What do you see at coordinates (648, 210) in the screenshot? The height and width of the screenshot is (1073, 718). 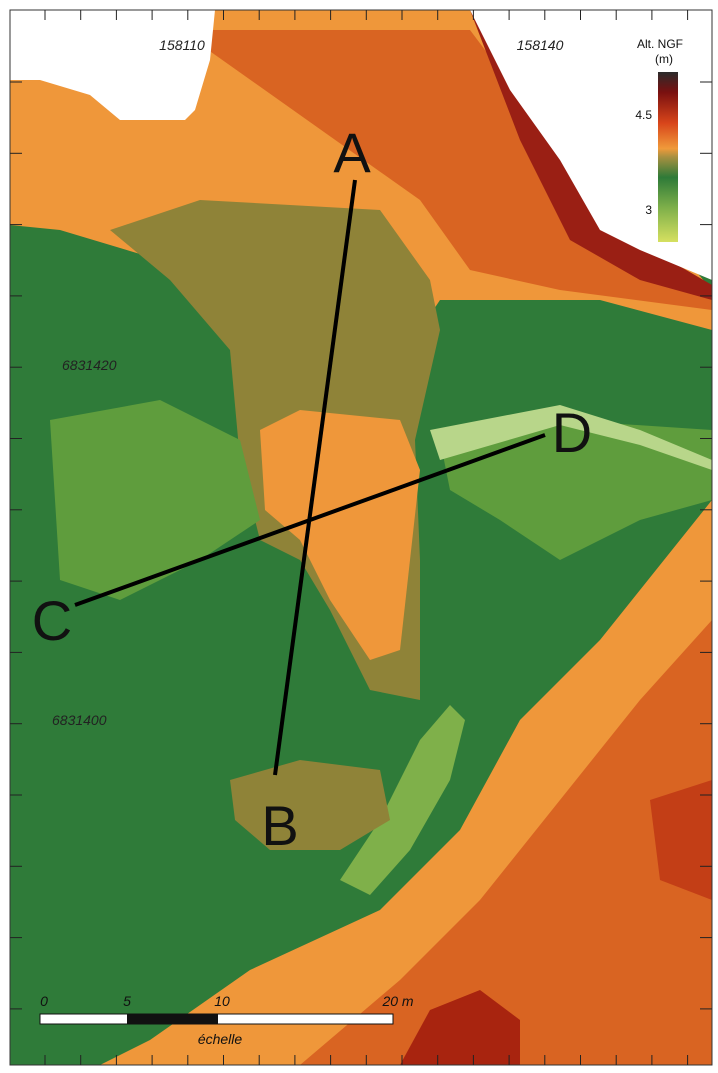 I see `legend-label: 3` at bounding box center [648, 210].